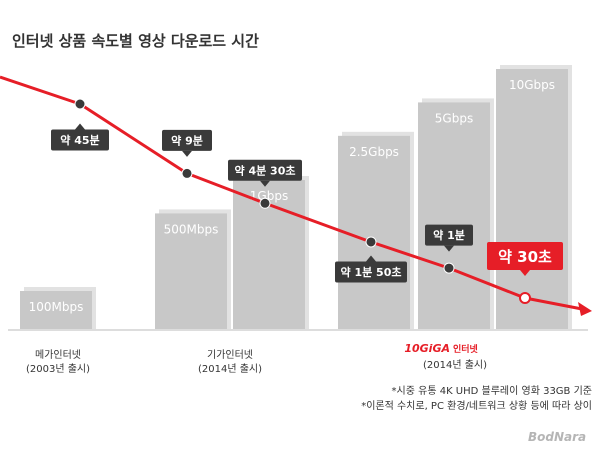 Image resolution: width=600 pixels, height=450 pixels. Describe the element at coordinates (80, 104) in the screenshot. I see `trend-point-100mbps` at that location.